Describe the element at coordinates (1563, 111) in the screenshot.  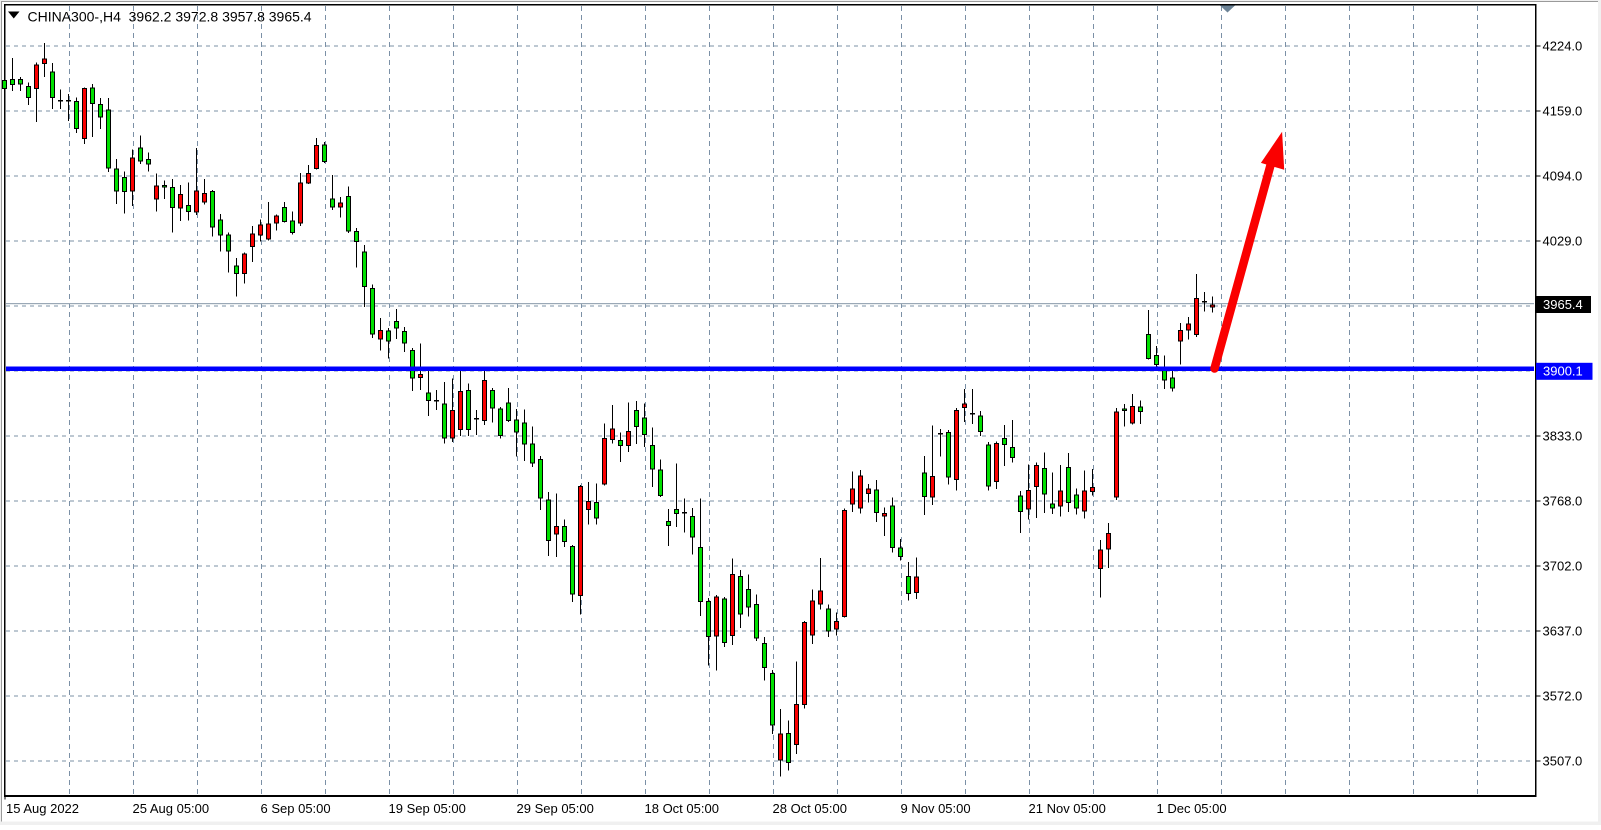
I see `svg-text: 4159.0` at that location.